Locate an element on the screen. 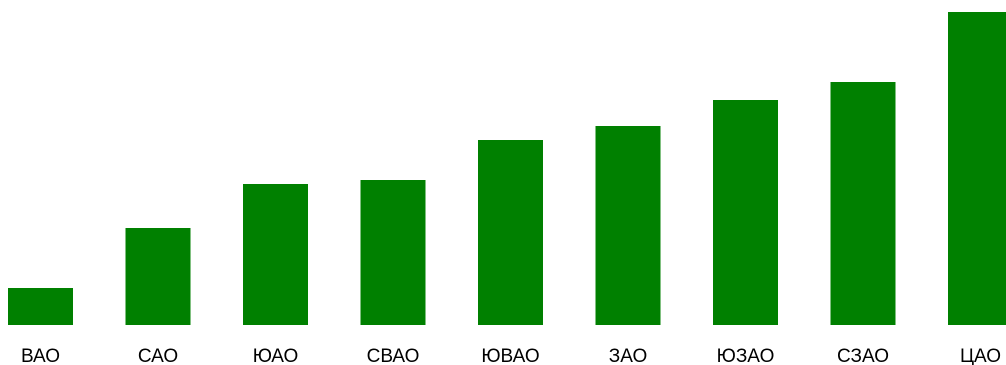 The height and width of the screenshot is (365, 1006). category-labels-group: ВАО САО ЮАО СВАО ЮВАО ЗАО ЮЗАО СЗАО ЦАО is located at coordinates (511, 355).